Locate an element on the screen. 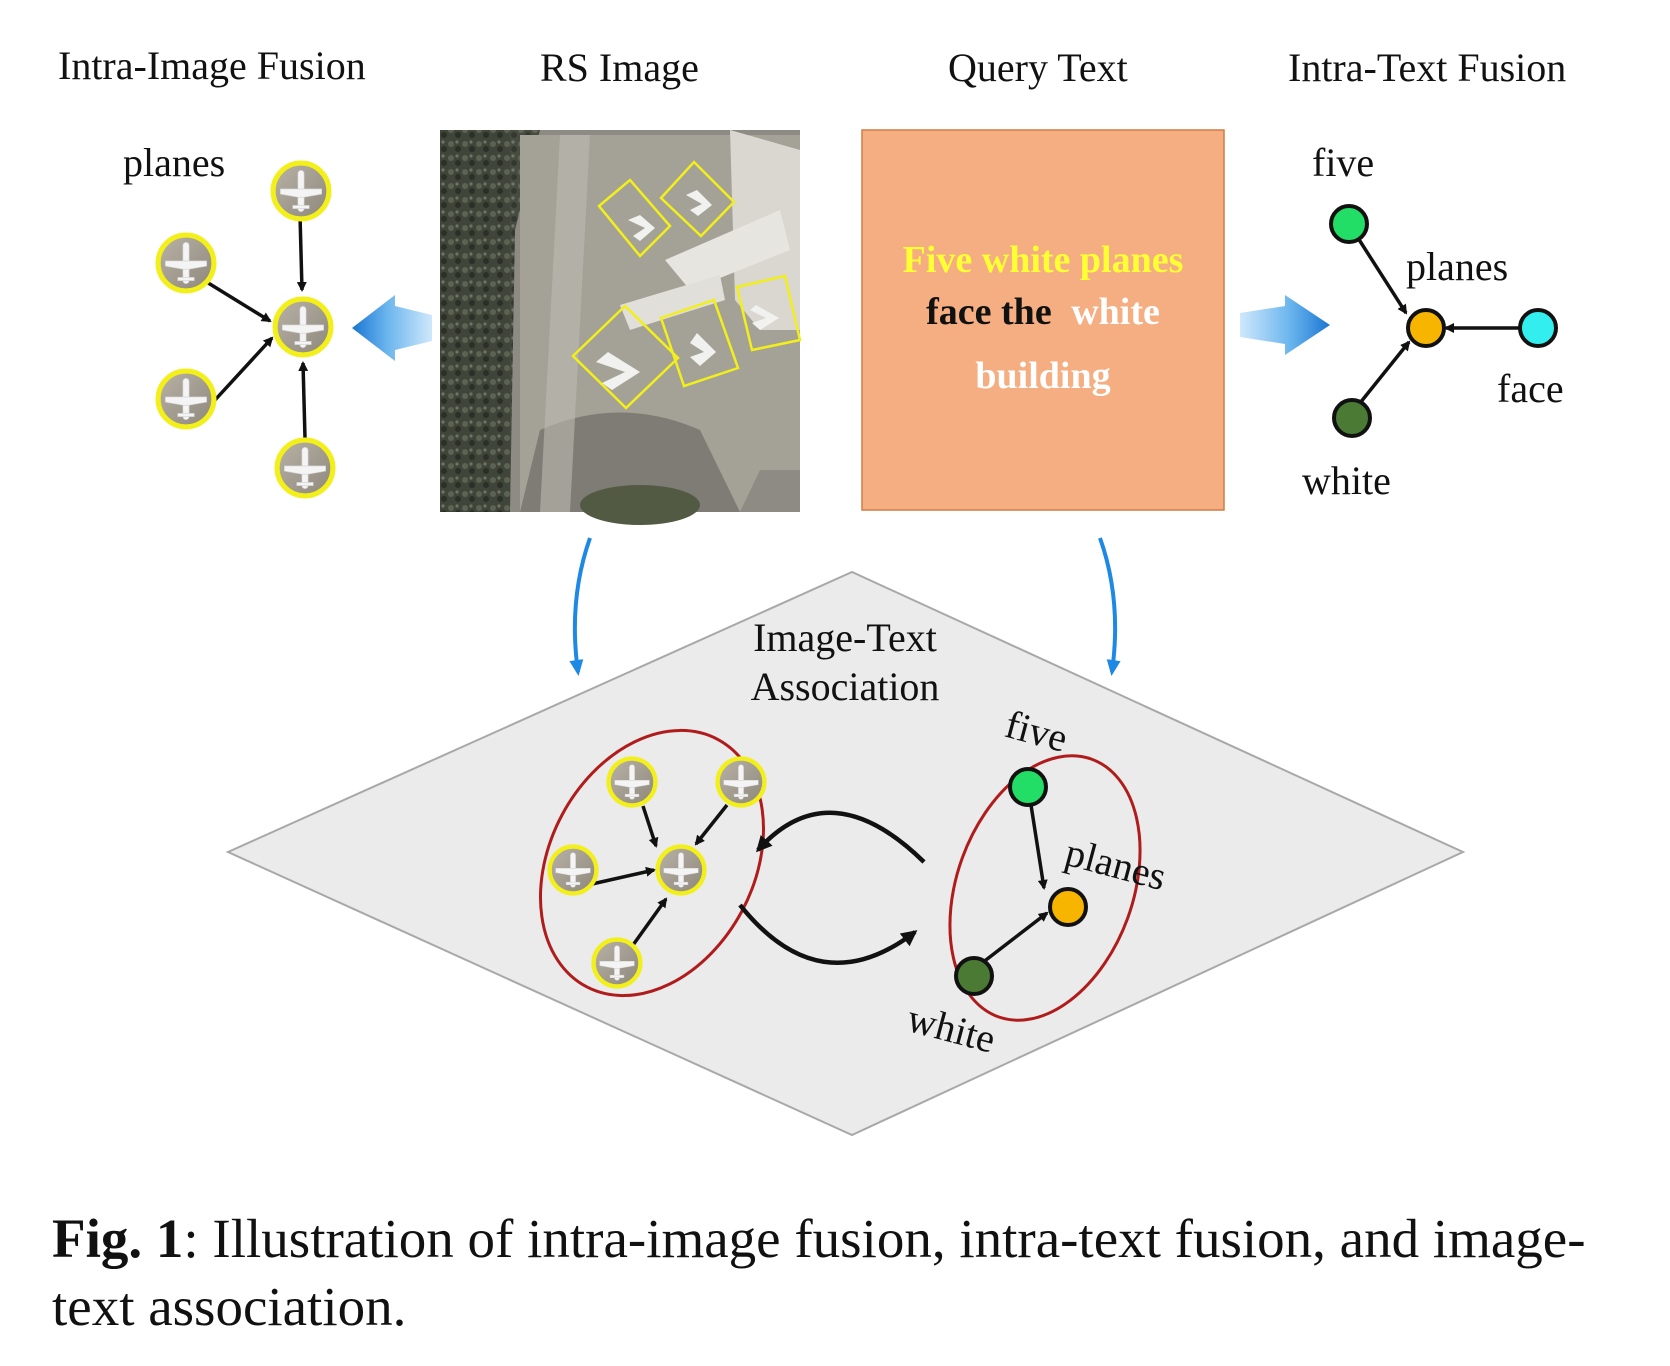 Image resolution: width=1670 pixels, height=1366 pixels. query-line-2-white: white is located at coordinates (1115, 312).